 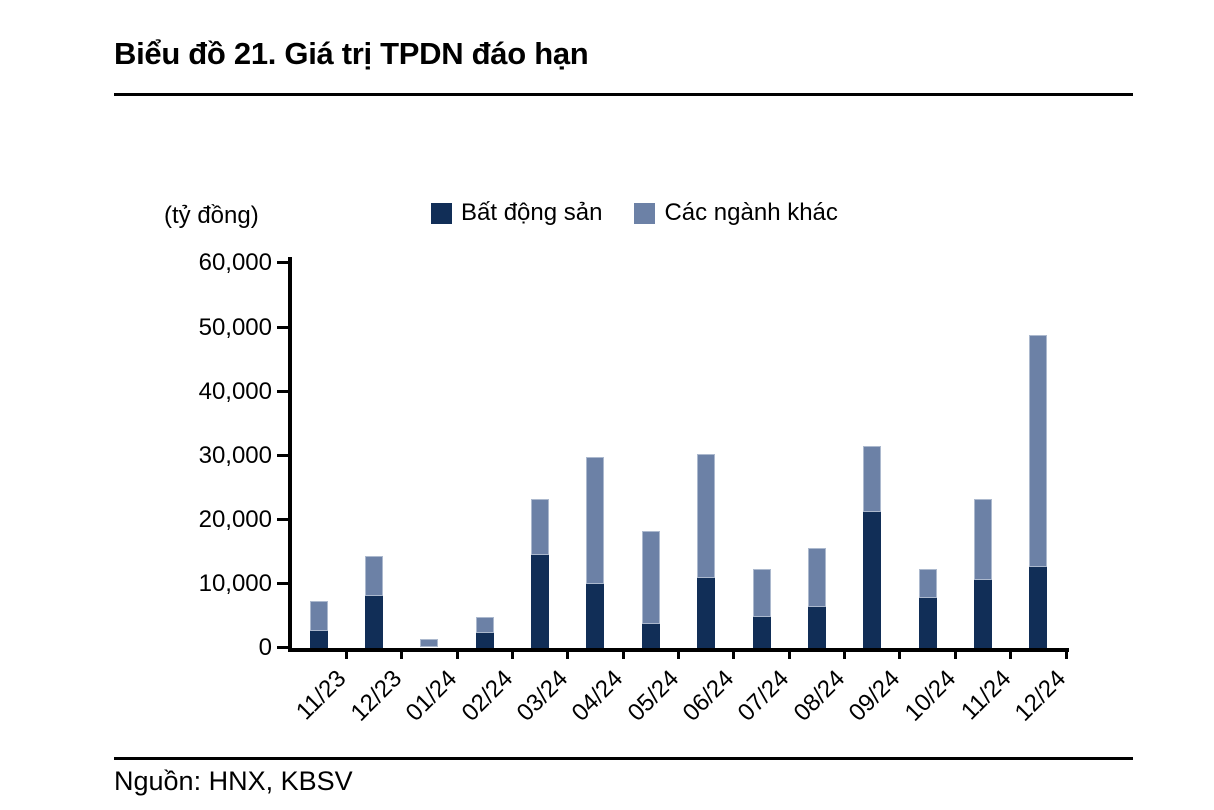 What do you see at coordinates (233, 781) in the screenshot?
I see `source-text: Nguồn: HNX, KBSV` at bounding box center [233, 781].